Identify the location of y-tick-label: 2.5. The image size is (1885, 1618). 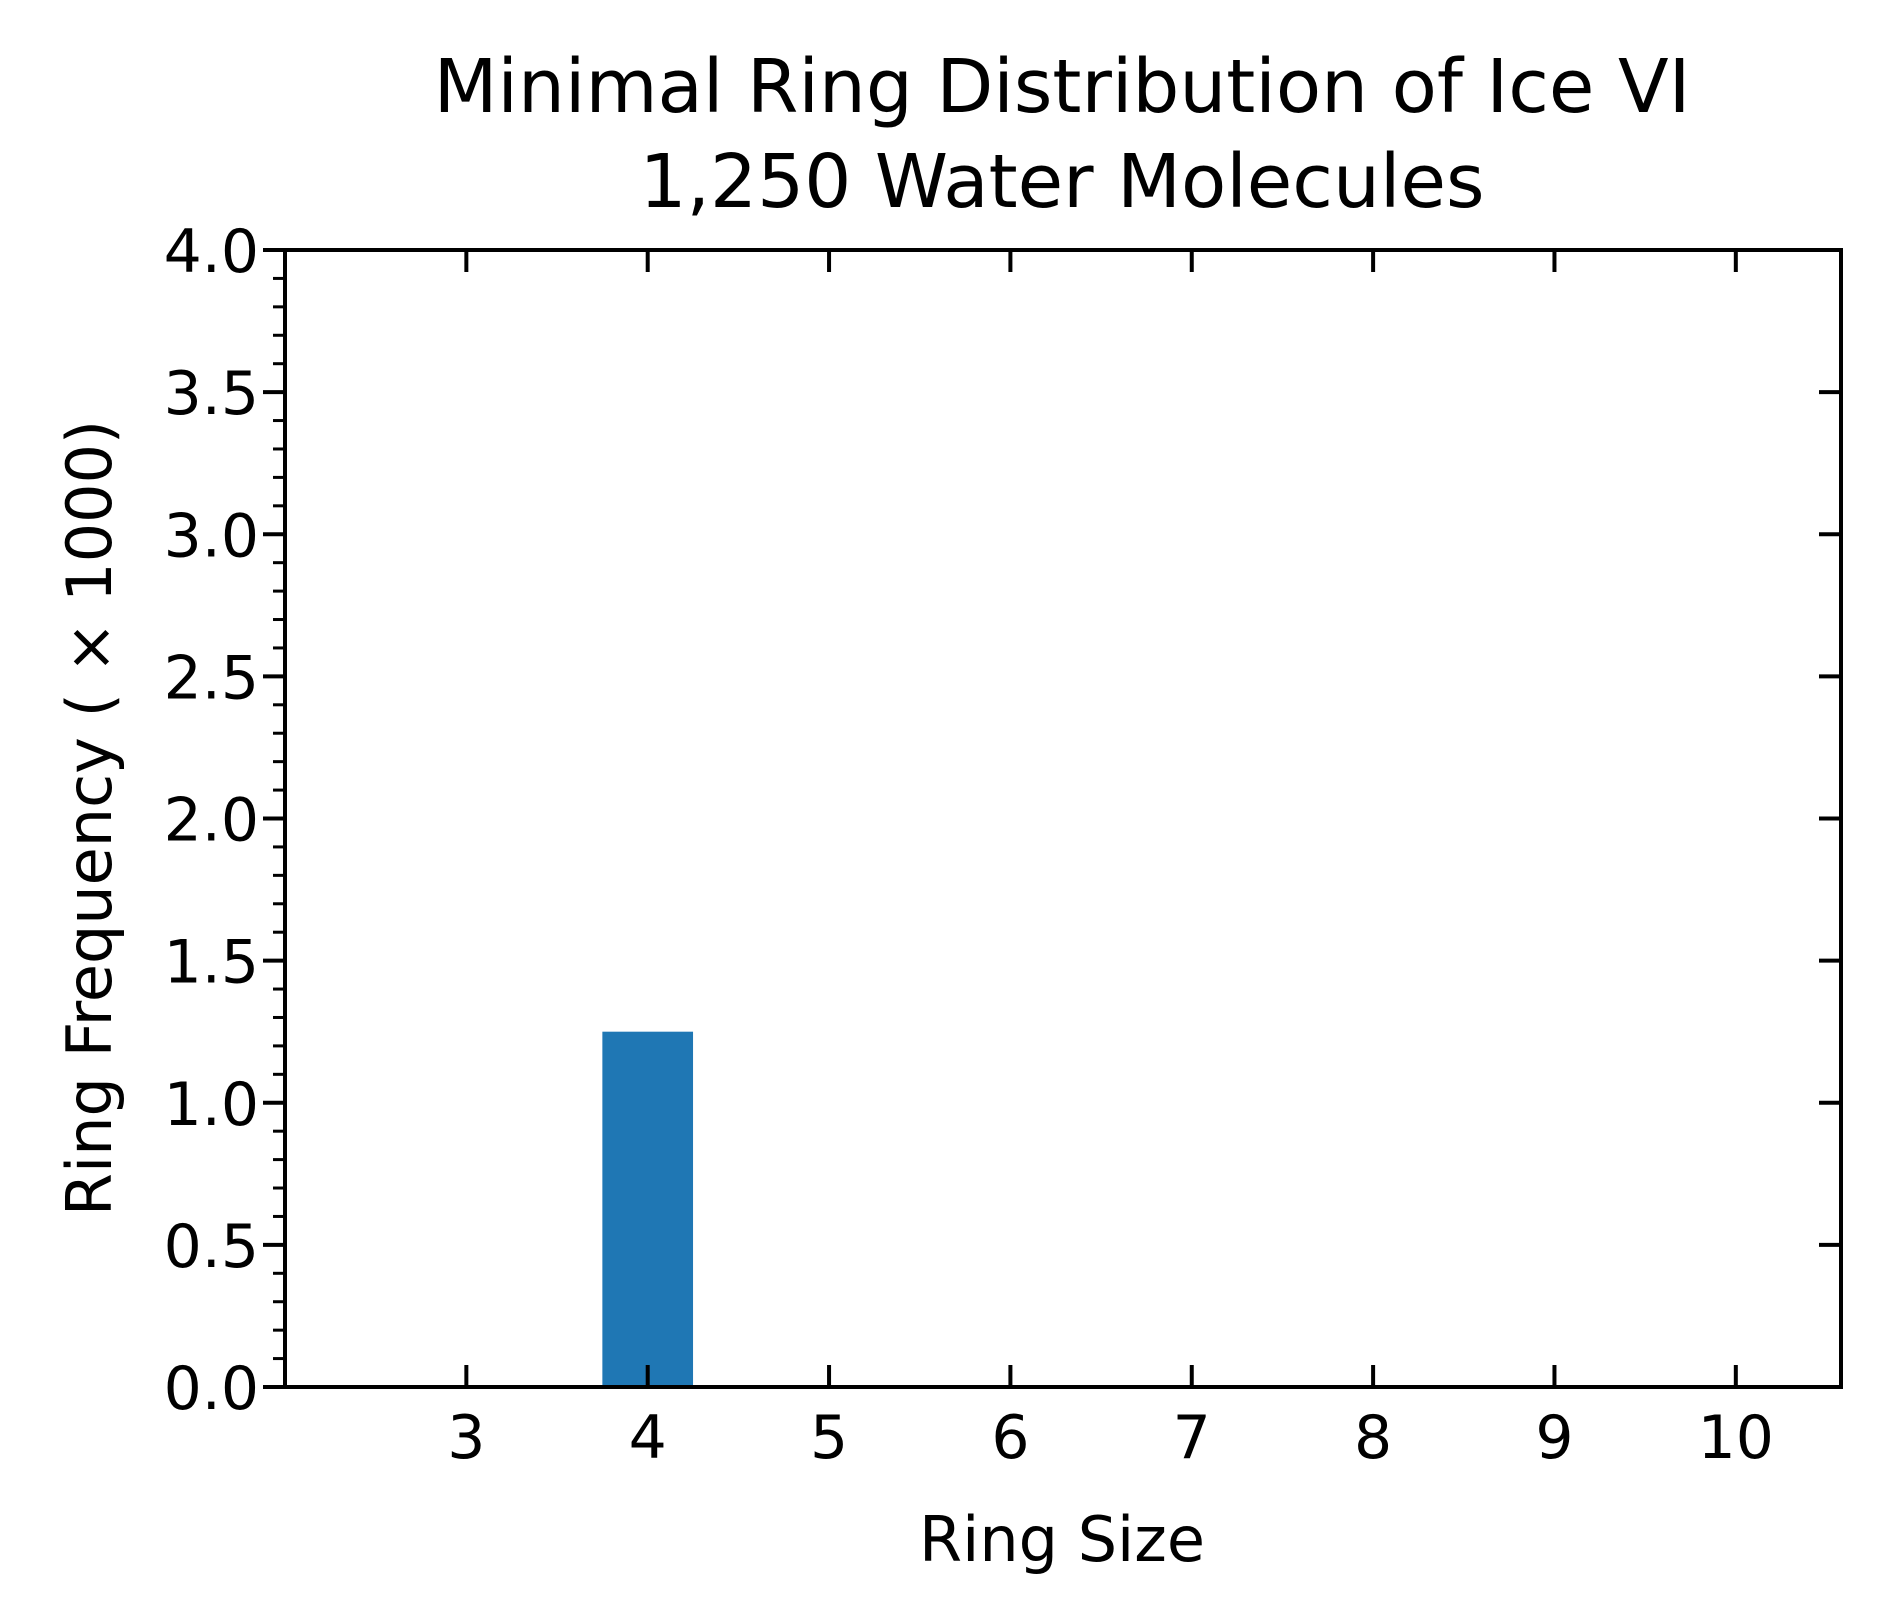
(211, 678).